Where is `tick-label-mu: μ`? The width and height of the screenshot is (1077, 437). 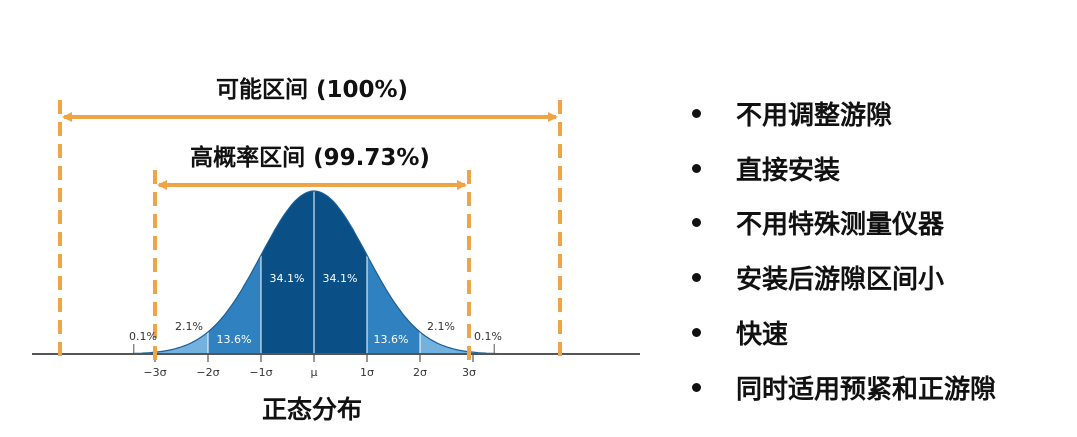
tick-label-mu: μ is located at coordinates (314, 372).